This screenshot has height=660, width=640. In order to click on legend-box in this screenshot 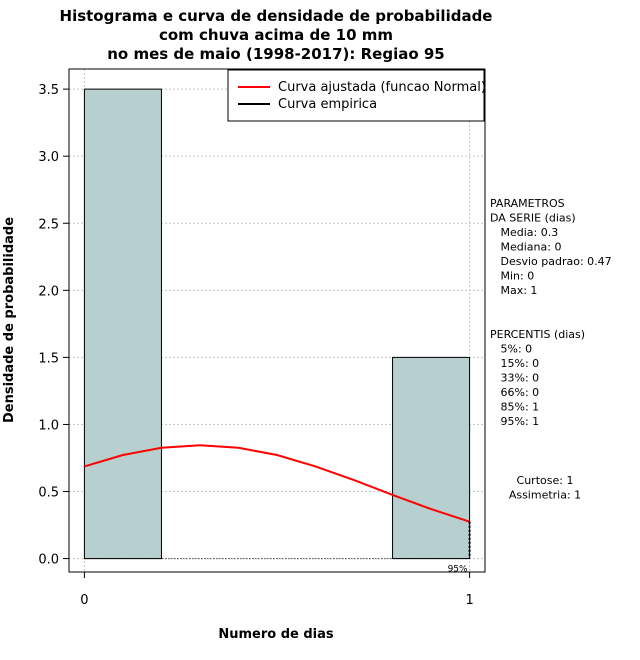, I will do `click(356, 95)`.